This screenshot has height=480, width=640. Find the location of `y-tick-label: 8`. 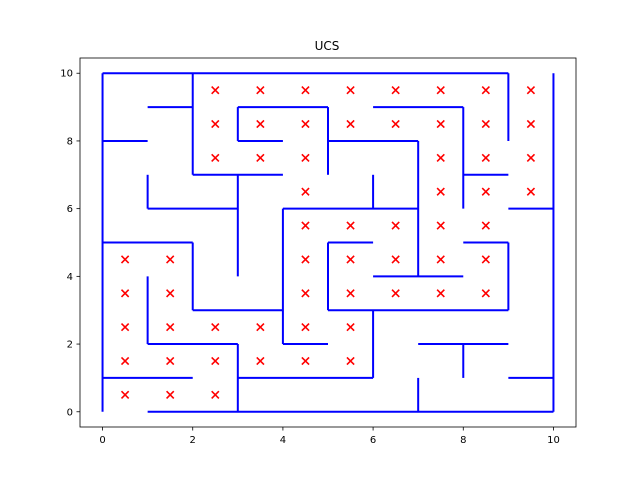

y-tick-label: 8 is located at coordinates (70, 141).